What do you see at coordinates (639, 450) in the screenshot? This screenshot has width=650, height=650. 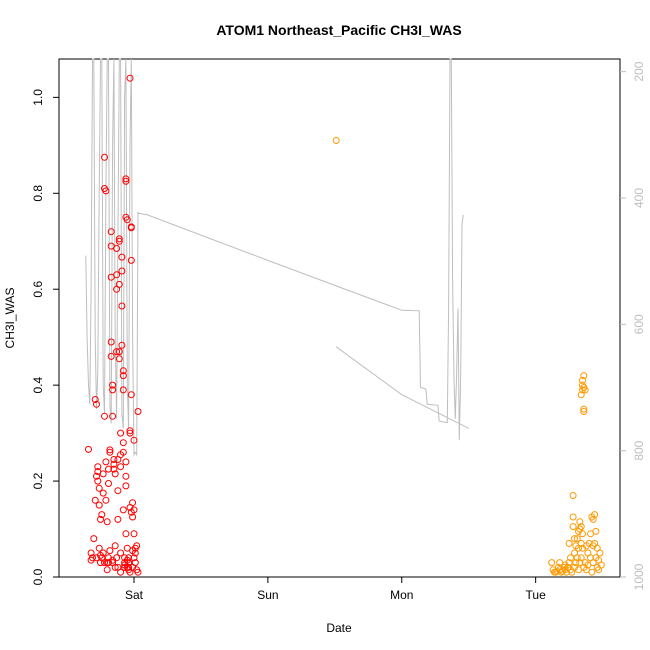 I see `y2-tick-label: 800` at bounding box center [639, 450].